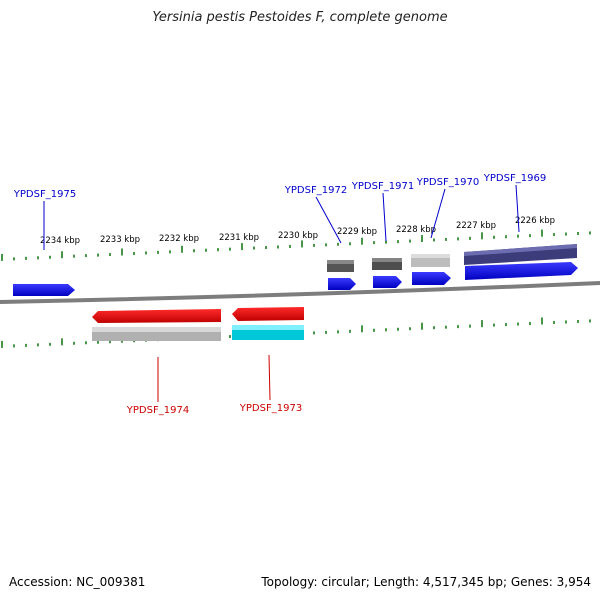 This screenshot has height=604, width=600. I want to click on scale-label: 2232 kbp, so click(179, 239).